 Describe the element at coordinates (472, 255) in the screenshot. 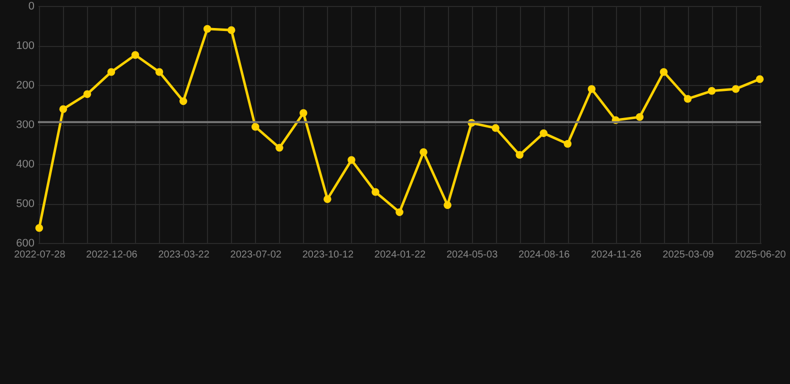

I see `x-tick-label: 2024-05-03` at that location.